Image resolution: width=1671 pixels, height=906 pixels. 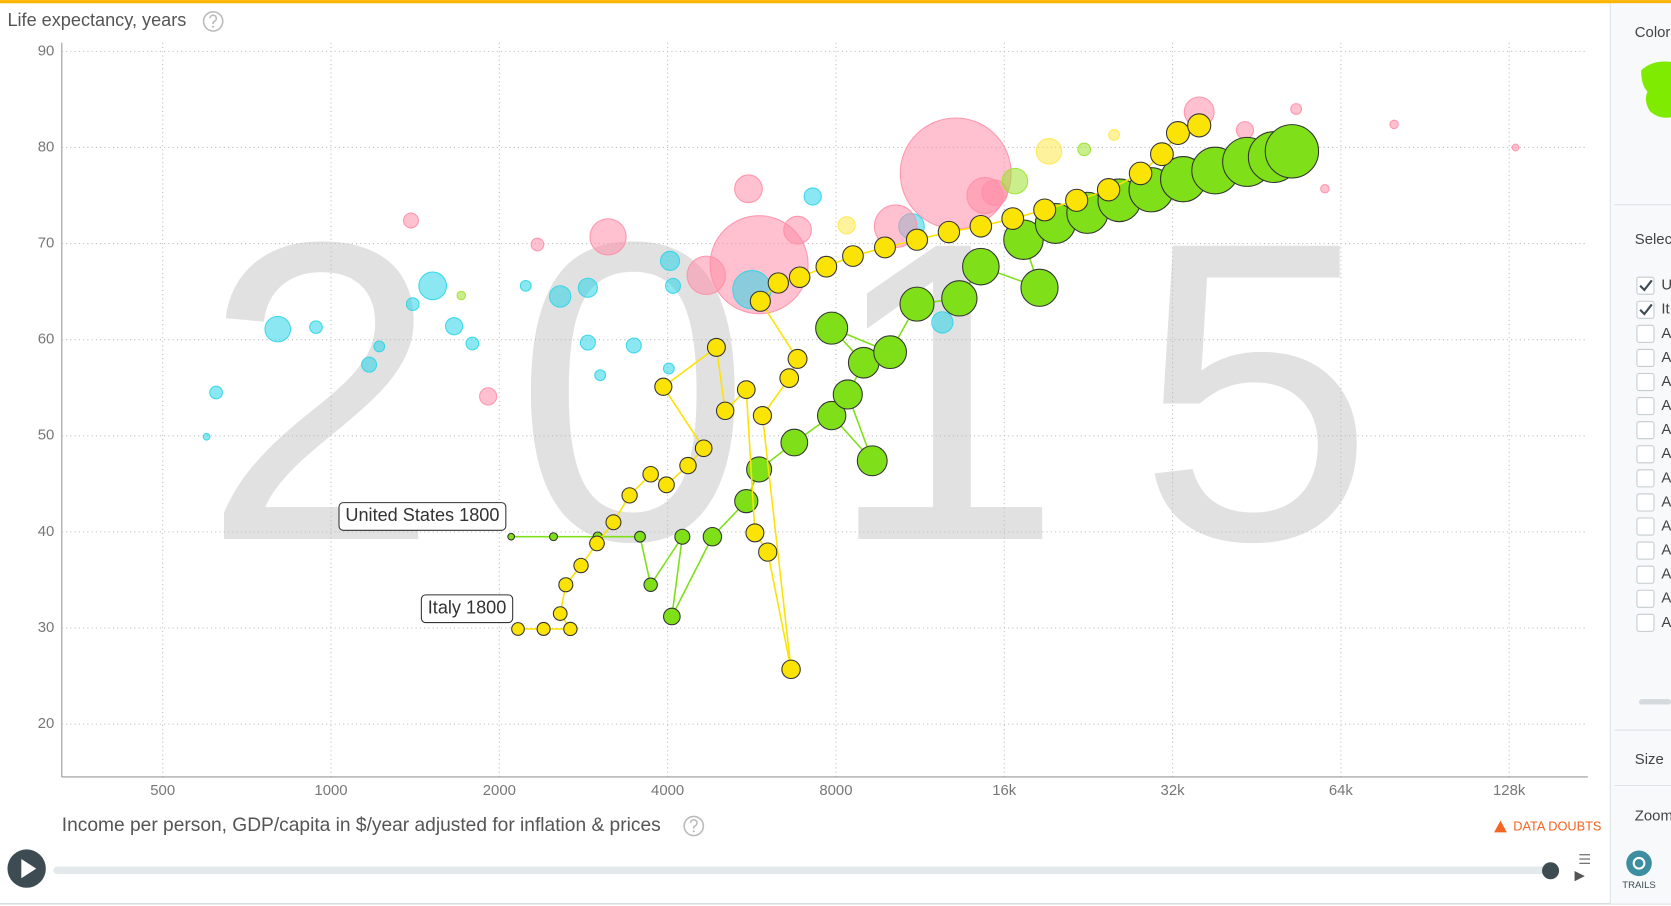 What do you see at coordinates (1655, 702) in the screenshot?
I see `scrollbar` at bounding box center [1655, 702].